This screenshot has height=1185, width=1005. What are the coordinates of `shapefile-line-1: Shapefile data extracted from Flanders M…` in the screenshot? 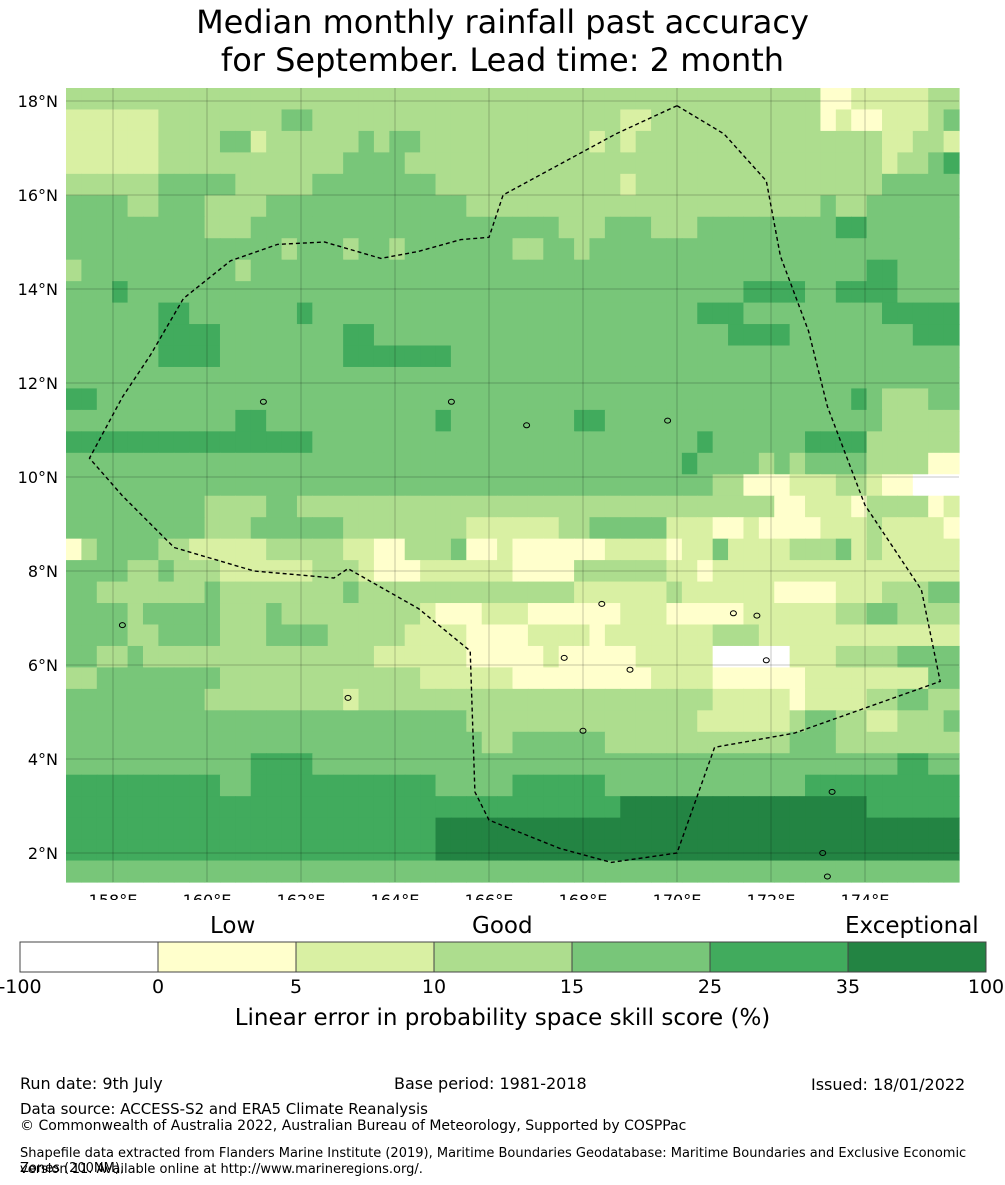 It's located at (493, 1161).